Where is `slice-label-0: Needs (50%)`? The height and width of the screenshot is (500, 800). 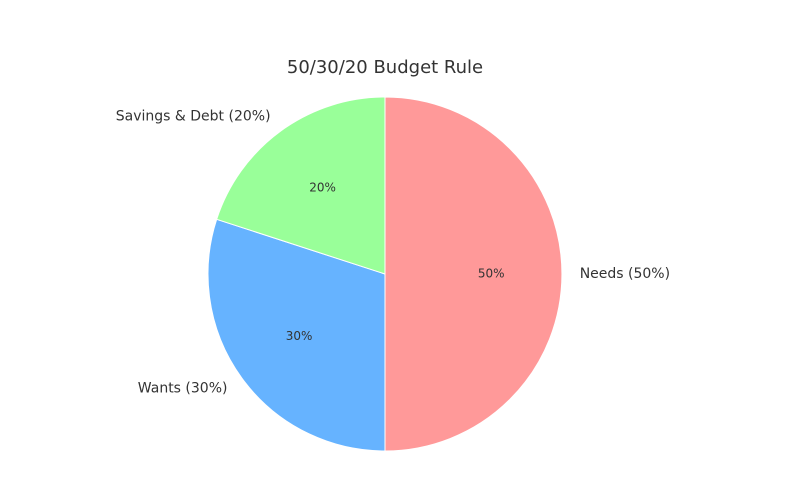 slice-label-0: Needs (50%) is located at coordinates (625, 274).